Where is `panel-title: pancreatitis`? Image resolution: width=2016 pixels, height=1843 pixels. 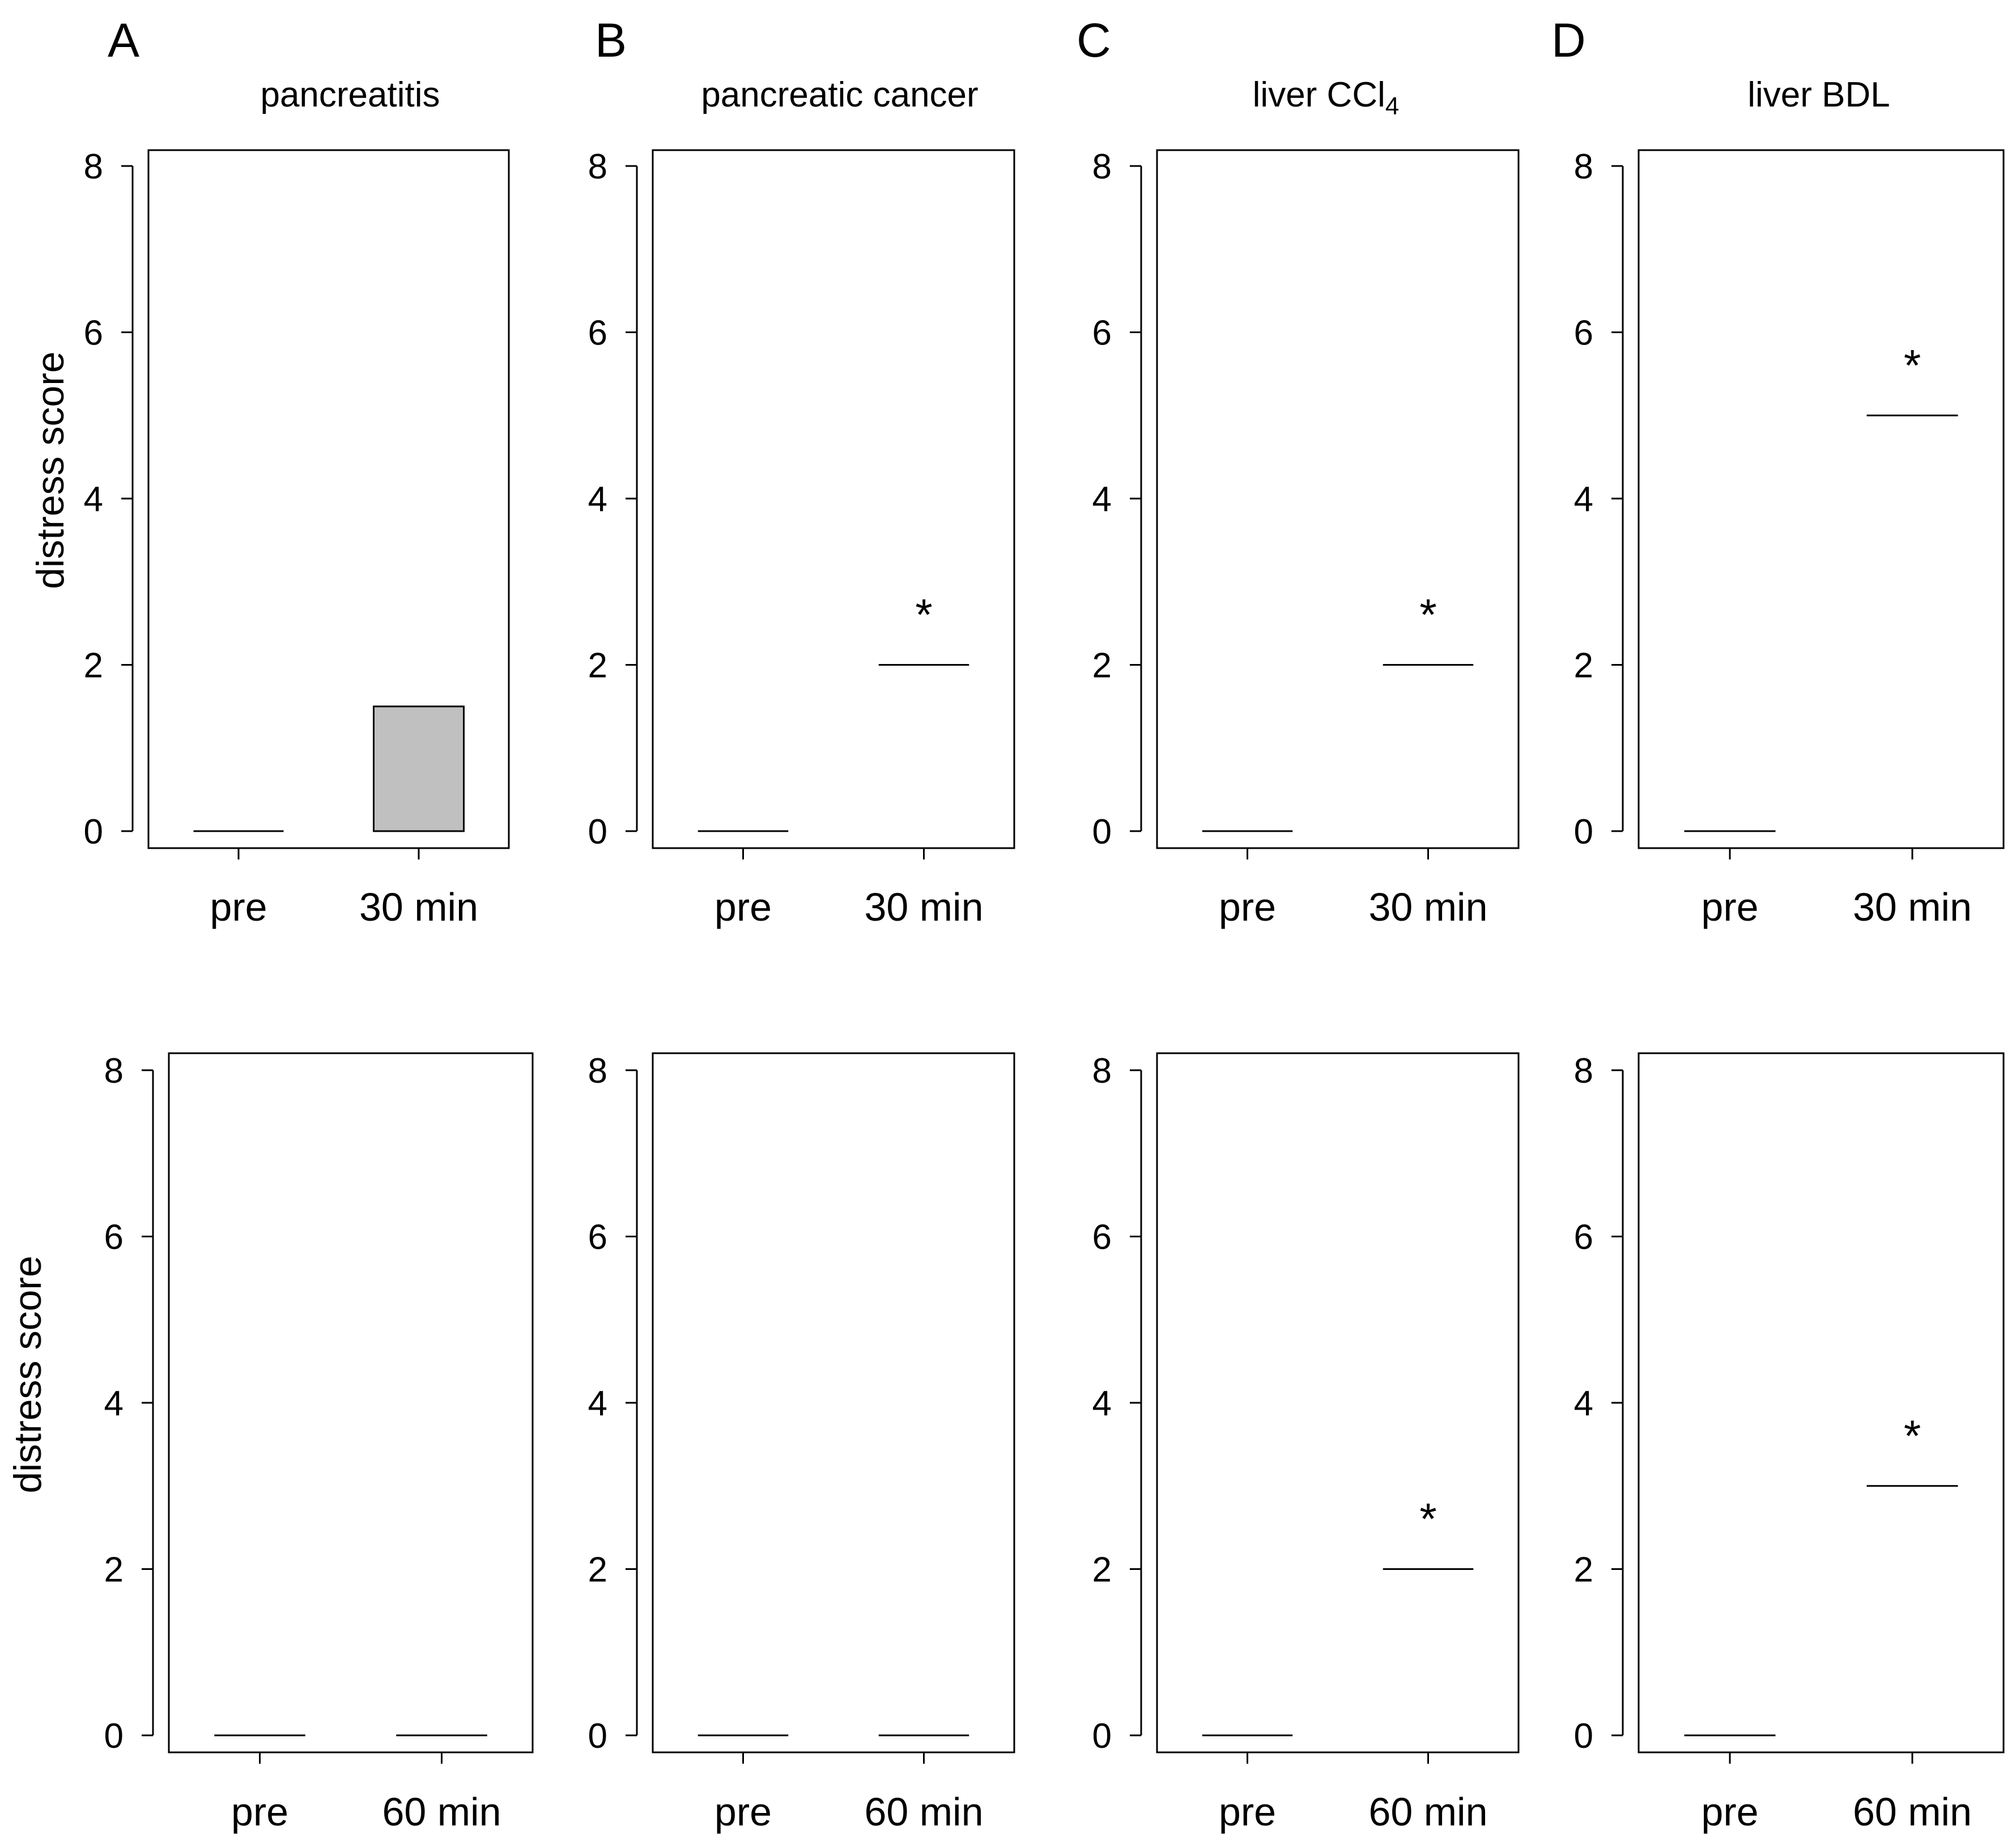 panel-title: pancreatitis is located at coordinates (350, 94).